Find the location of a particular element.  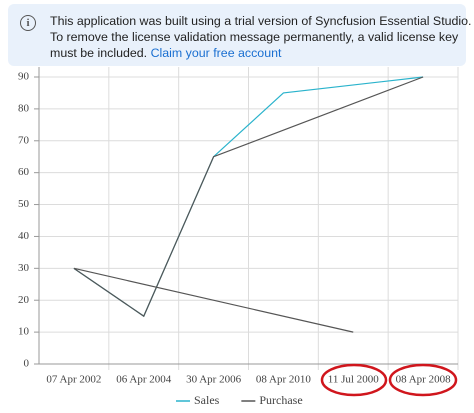

y-tick-label: 10 is located at coordinates (24, 332).